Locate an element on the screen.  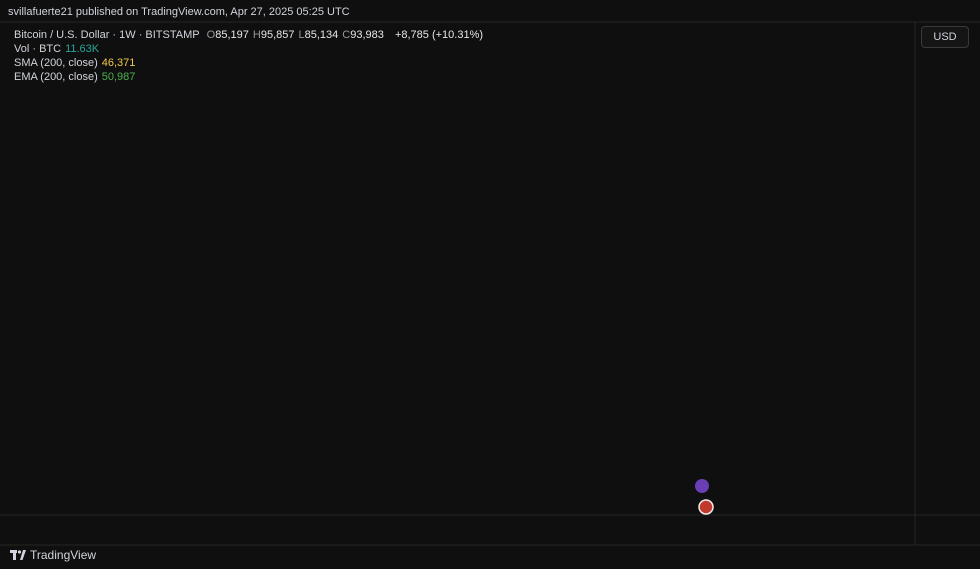
brand: TradingView is located at coordinates (63, 555).